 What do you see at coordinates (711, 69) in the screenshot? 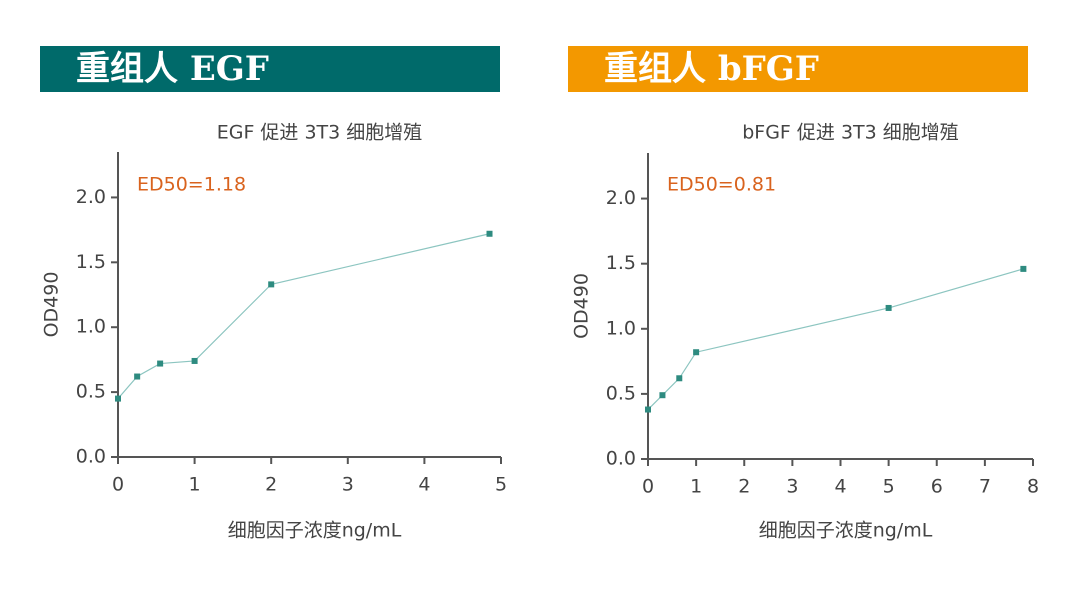
I see `banner-text: 重组人 bFGF` at bounding box center [711, 69].